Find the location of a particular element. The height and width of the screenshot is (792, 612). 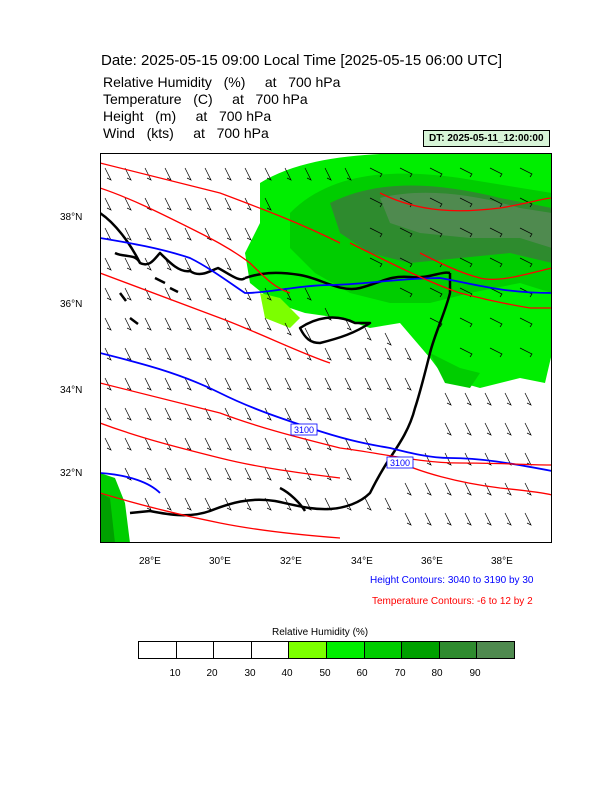

colorbar-label: 90 is located at coordinates (475, 673).